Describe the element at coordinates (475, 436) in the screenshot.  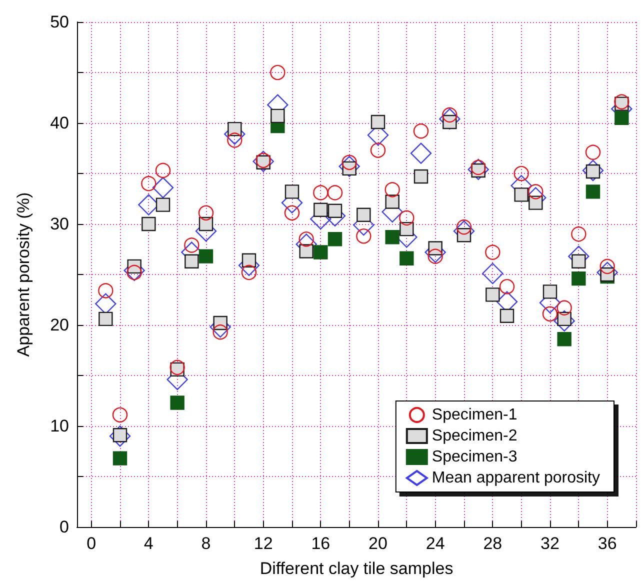
I see `legend-label: Specimen-2` at that location.